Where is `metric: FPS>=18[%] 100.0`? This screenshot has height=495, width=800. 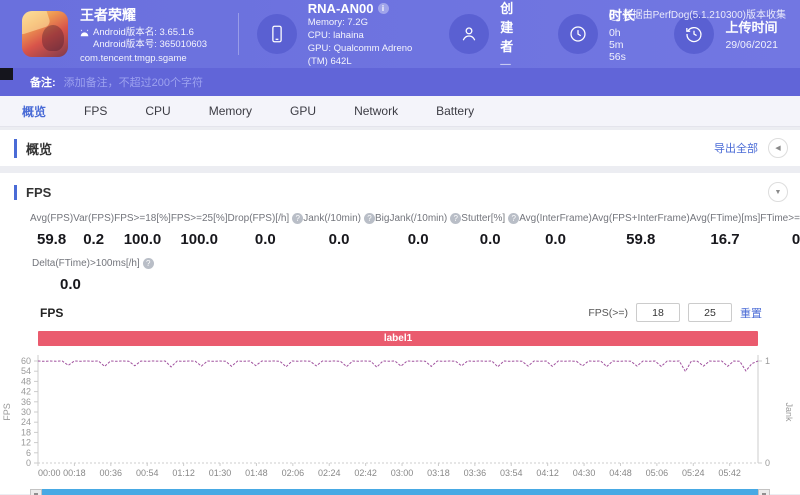 metric: FPS>=18[%] 100.0 is located at coordinates (142, 230).